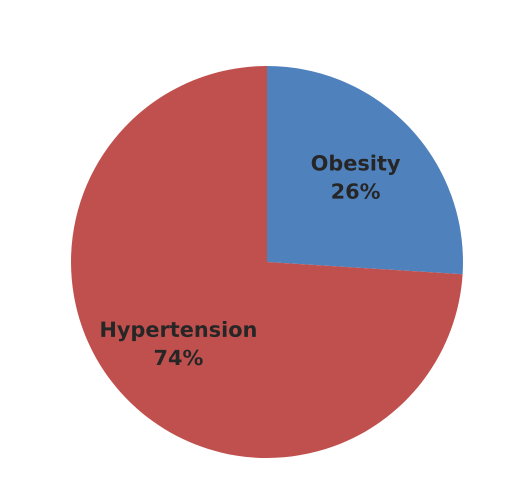 The image size is (523, 503). Describe the element at coordinates (178, 358) in the screenshot. I see `data-label: 74%` at that location.